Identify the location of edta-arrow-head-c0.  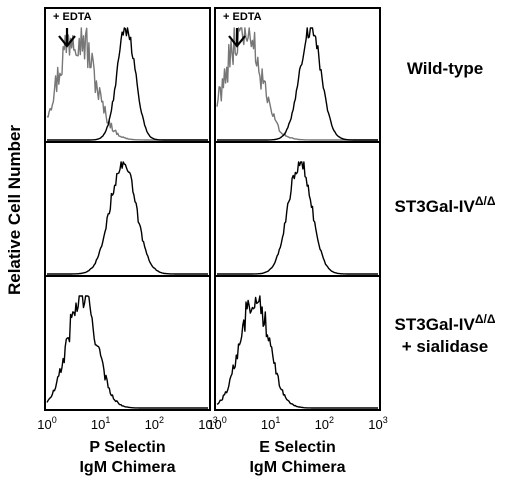
(67, 41).